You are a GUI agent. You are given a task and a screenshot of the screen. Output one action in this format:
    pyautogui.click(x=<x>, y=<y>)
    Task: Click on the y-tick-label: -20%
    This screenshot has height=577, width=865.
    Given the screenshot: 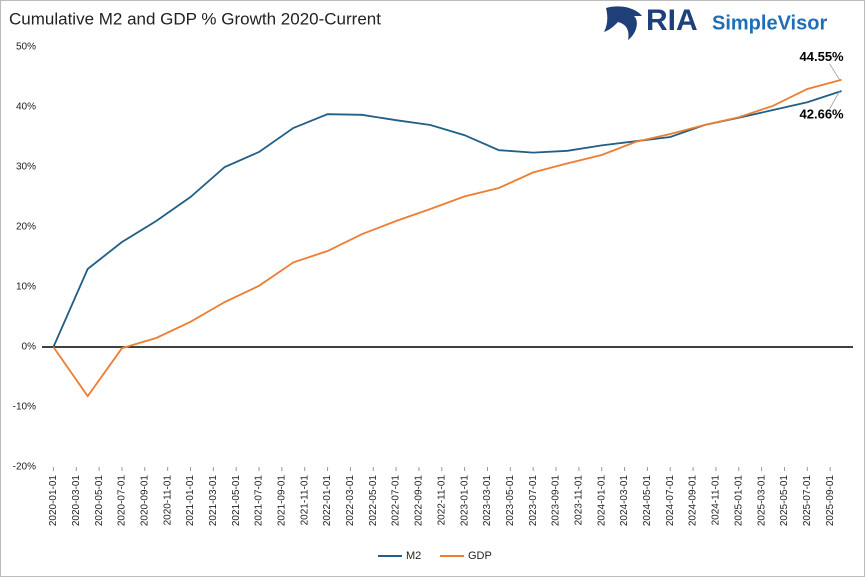 What is the action you would take?
    pyautogui.click(x=24, y=467)
    